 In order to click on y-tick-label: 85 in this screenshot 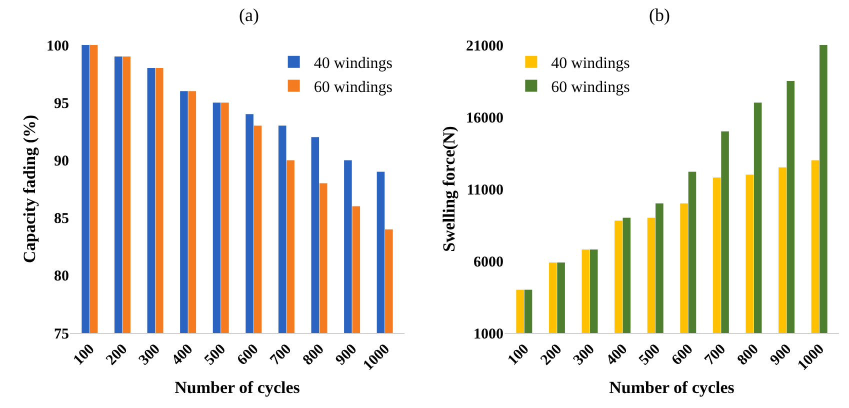, I will do `click(61, 219)`.